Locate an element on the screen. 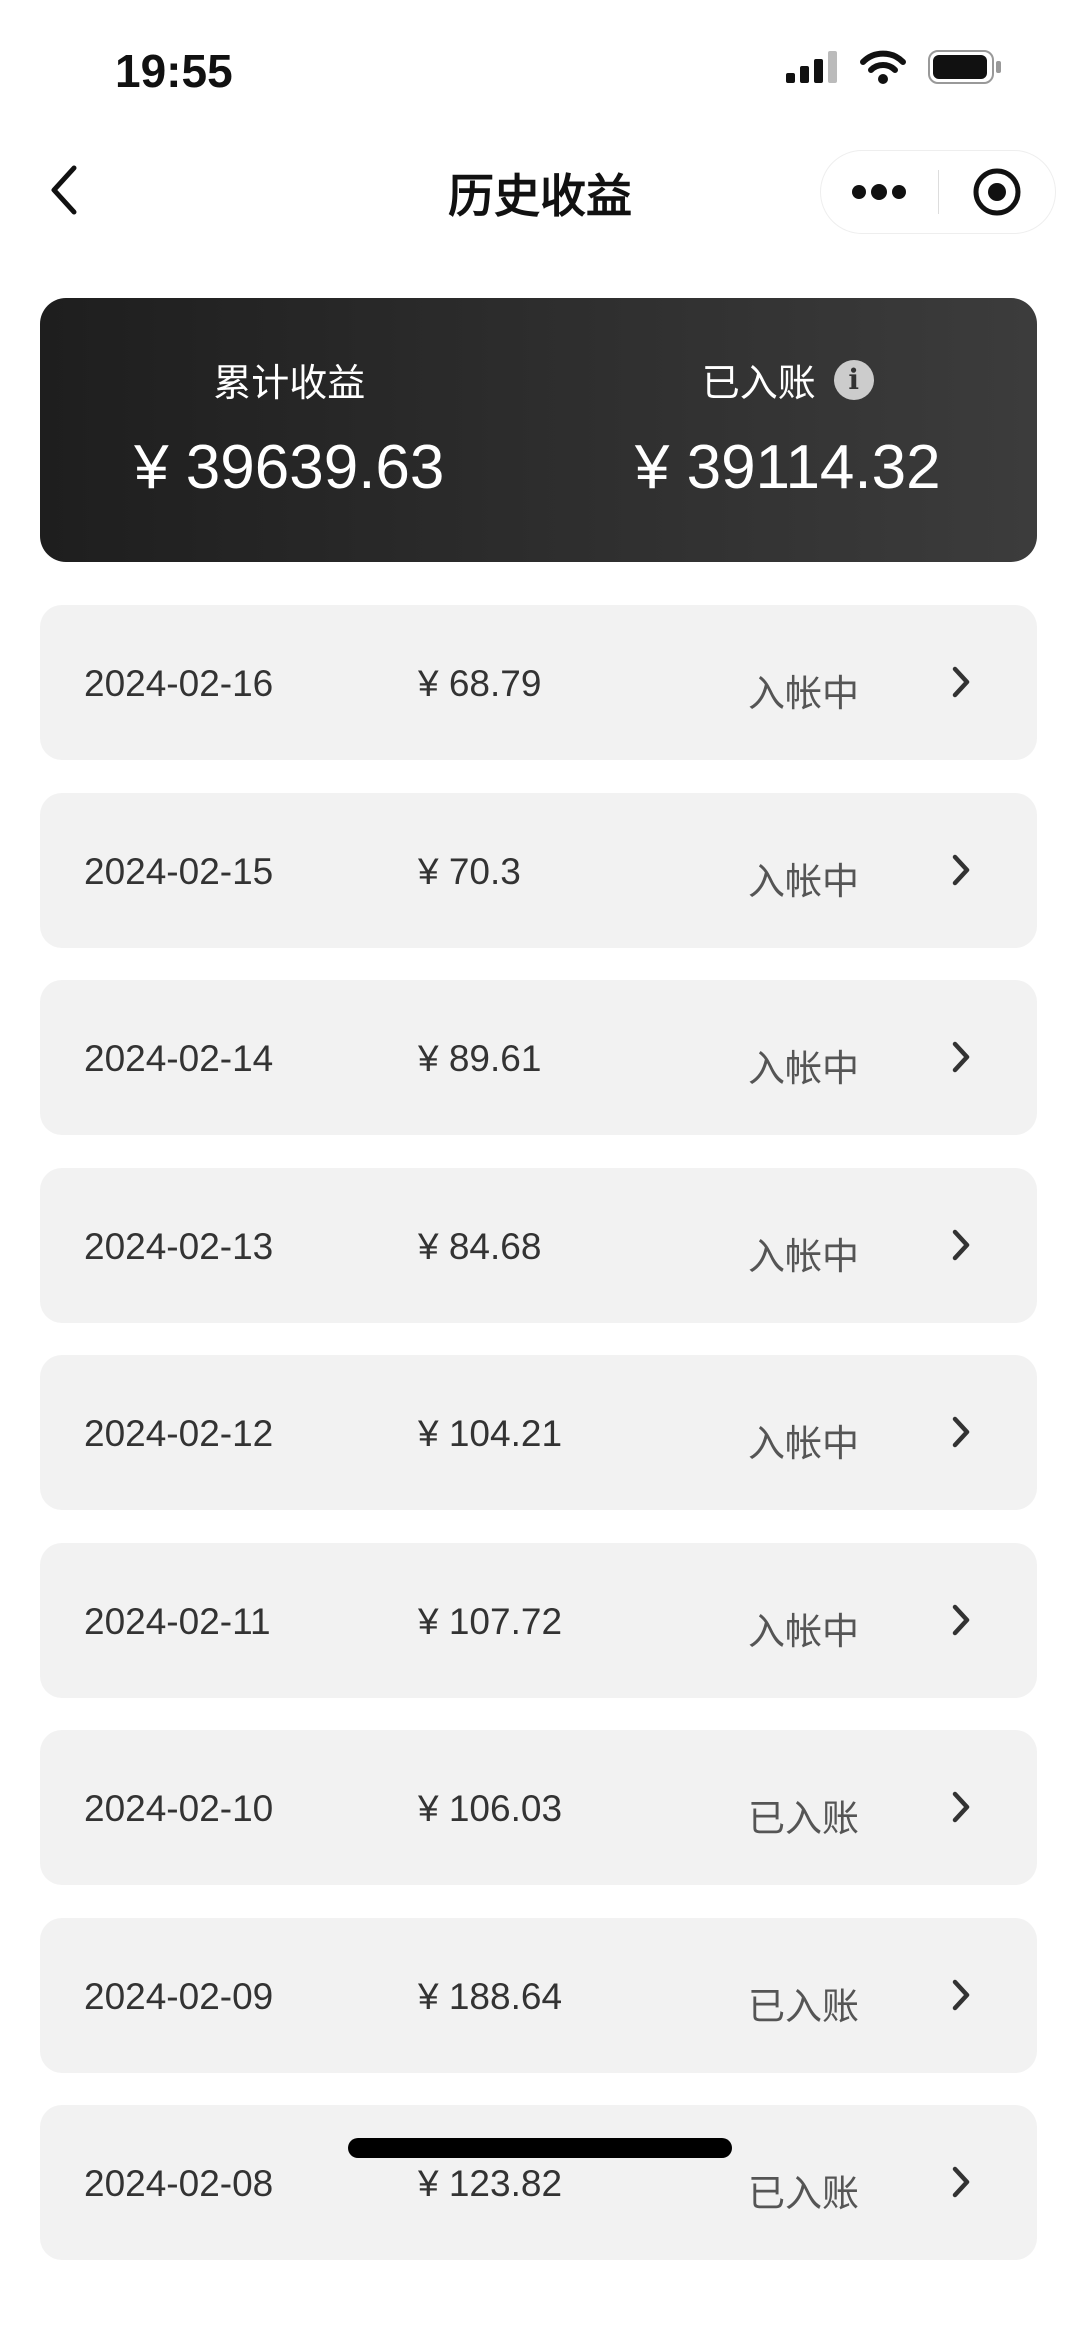  record-date: 2024-02-15 is located at coordinates (179, 871).